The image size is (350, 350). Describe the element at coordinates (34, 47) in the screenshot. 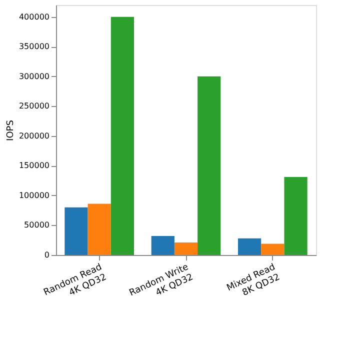

I see `y-tick-label: 350000` at that location.